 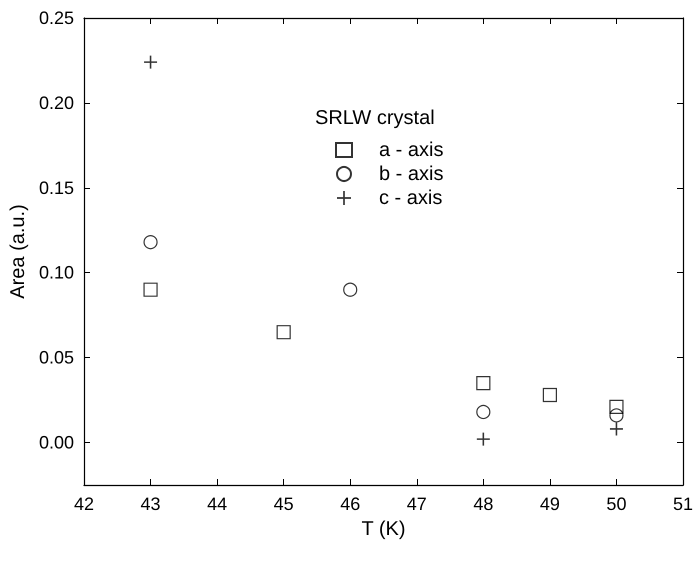 What do you see at coordinates (18, 251) in the screenshot?
I see `y-axis-title: Area (a.u.)` at bounding box center [18, 251].